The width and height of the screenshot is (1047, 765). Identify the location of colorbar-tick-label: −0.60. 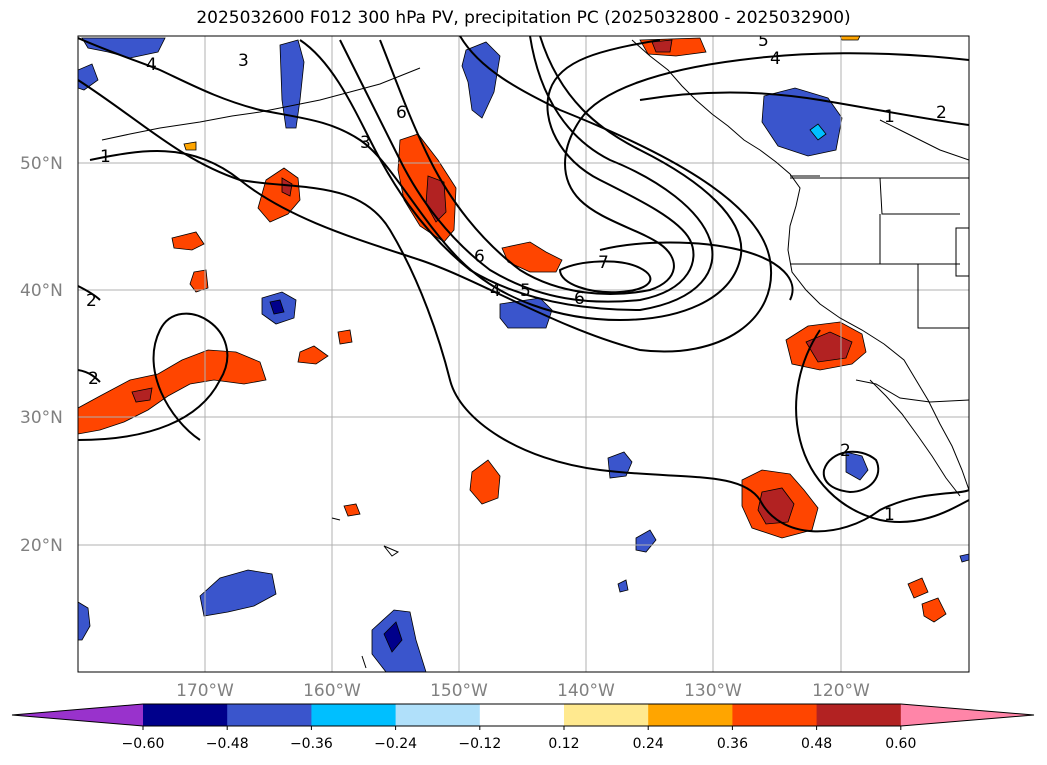
(143, 744).